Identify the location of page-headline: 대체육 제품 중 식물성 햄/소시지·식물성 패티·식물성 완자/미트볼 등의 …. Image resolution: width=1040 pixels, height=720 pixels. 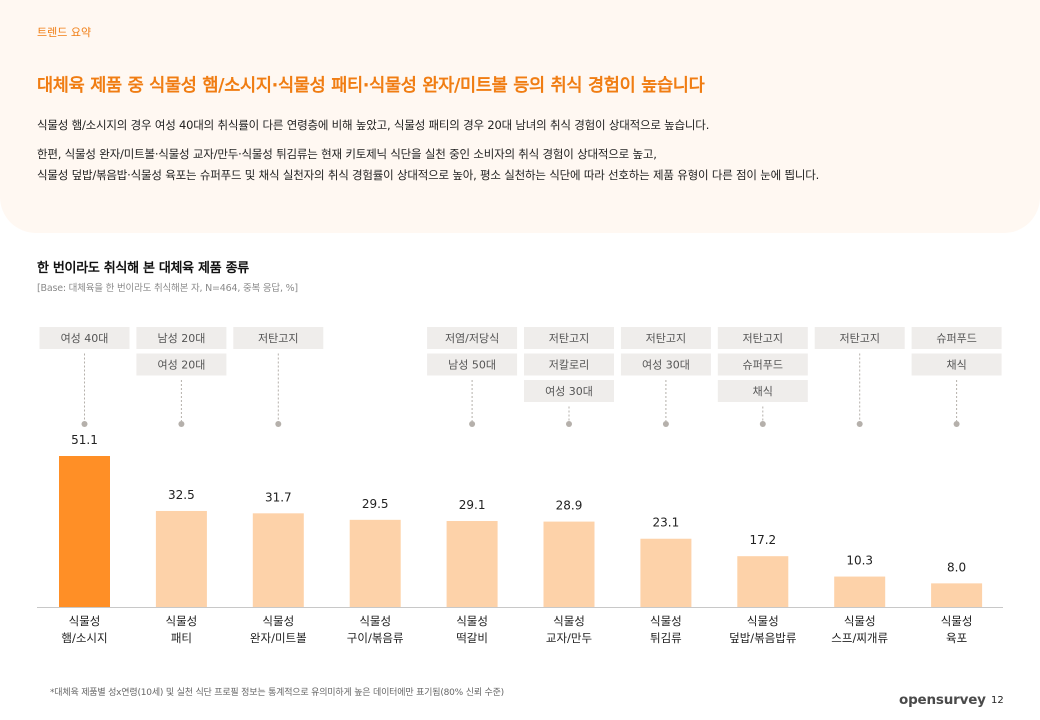
(371, 86).